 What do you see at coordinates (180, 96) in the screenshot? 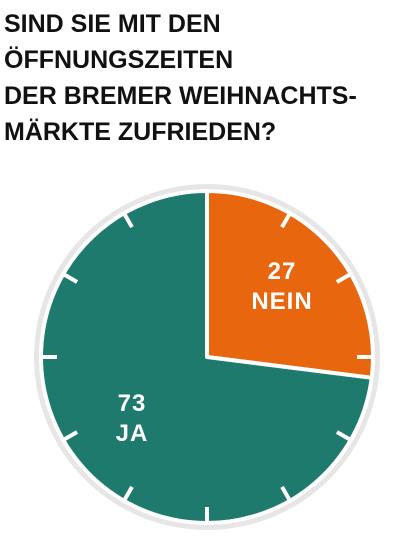
I see `title-line: DER BREMER WEIHNACHTS-` at bounding box center [180, 96].